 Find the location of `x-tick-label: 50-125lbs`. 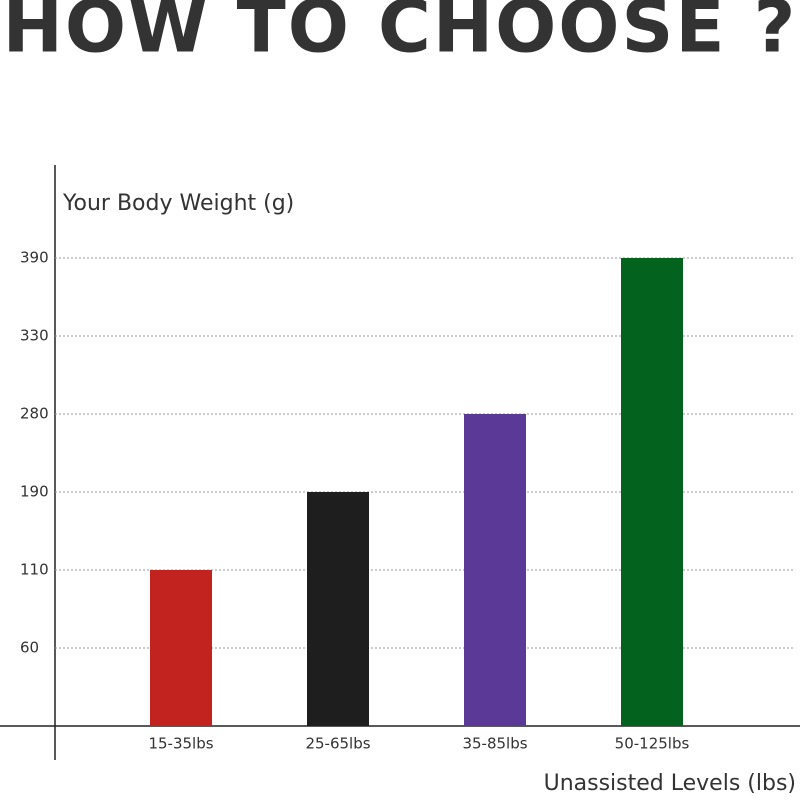

x-tick-label: 50-125lbs is located at coordinates (652, 744).